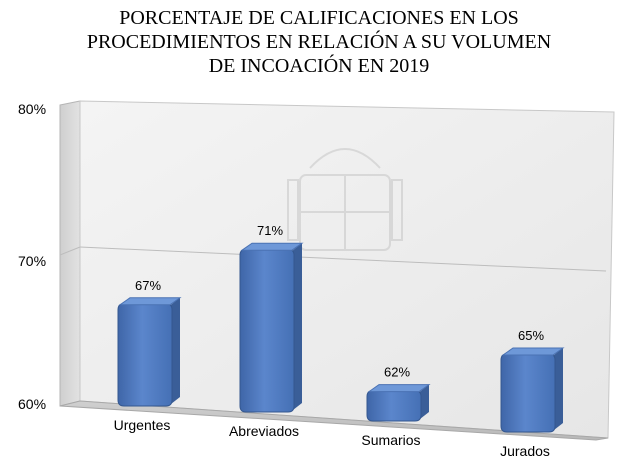 This screenshot has width=638, height=473. I want to click on x-tick-label-jurados: Jurados, so click(525, 451).